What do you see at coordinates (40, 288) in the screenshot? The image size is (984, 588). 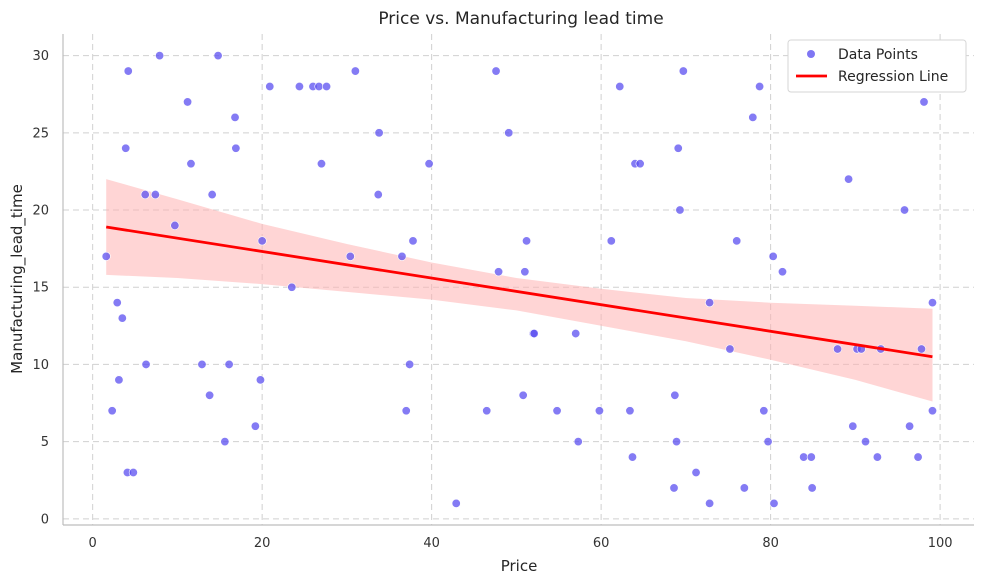 I see `y-tick-label: 15` at bounding box center [40, 288].